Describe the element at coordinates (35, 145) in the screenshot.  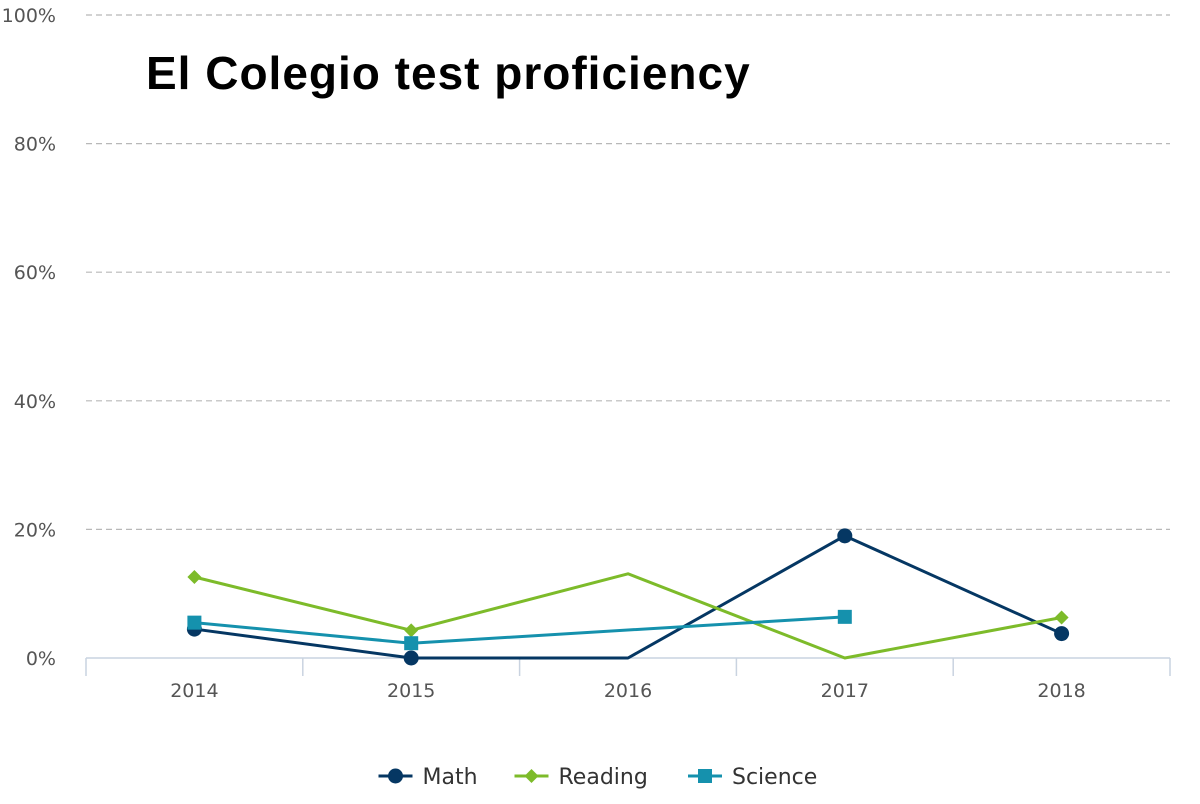
I see `y-tick-label: 80%` at that location.